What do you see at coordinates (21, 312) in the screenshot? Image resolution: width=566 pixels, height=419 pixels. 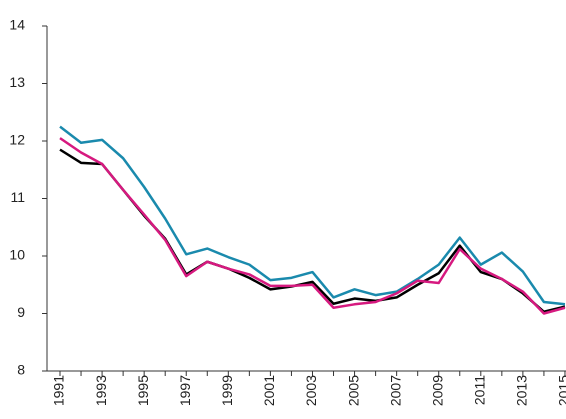 I see `y-tick-label: 9` at bounding box center [21, 312].